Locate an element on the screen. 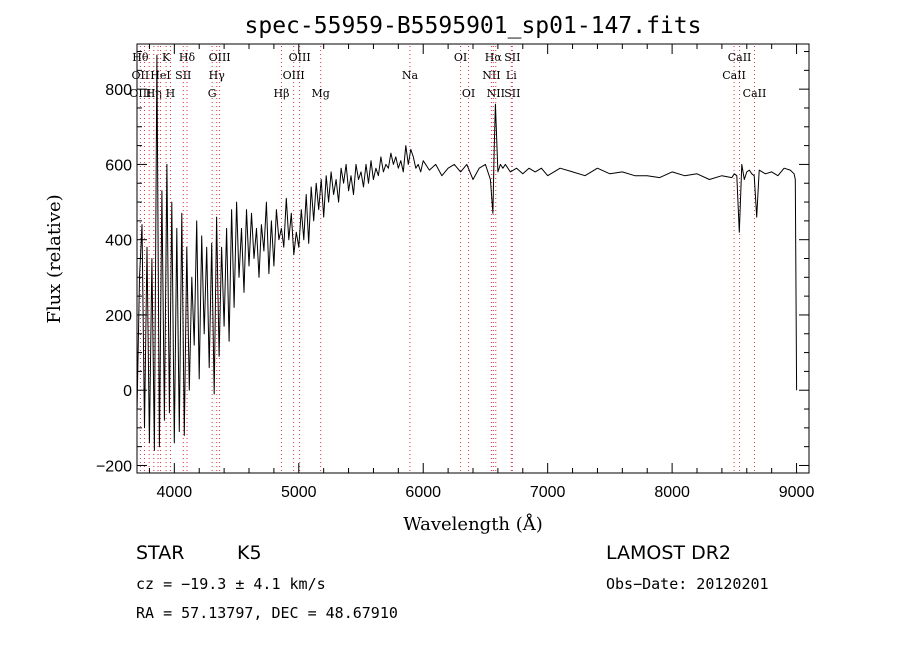 Image resolution: width=900 pixels, height=650 pixels. y-tick-label: 400 is located at coordinates (118, 241).